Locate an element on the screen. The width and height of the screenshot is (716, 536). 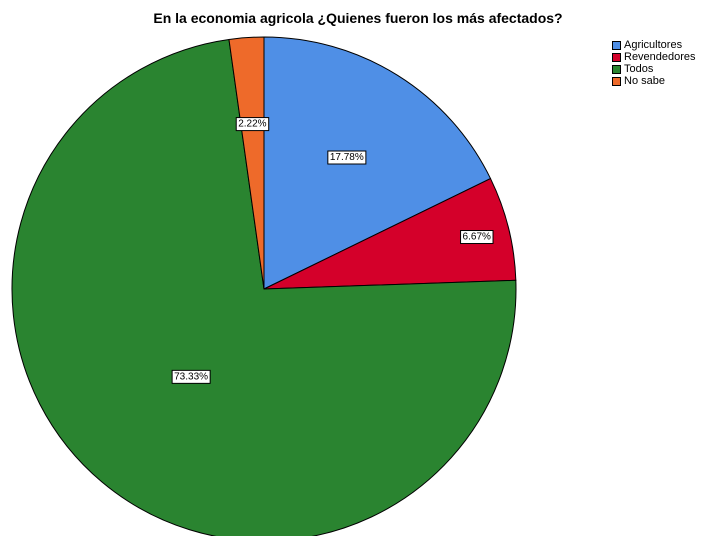
data-label: 17.78% is located at coordinates (347, 157).